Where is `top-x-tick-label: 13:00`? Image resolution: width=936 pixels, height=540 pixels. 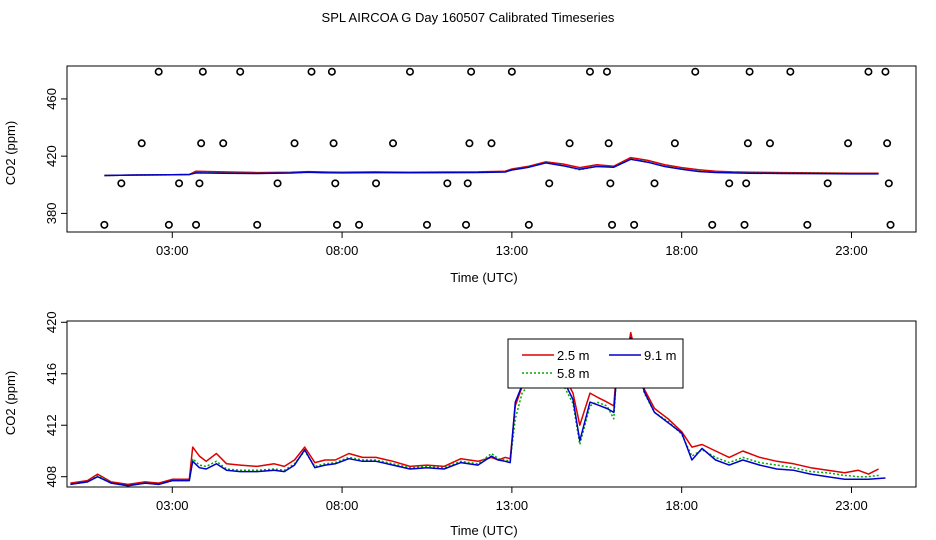
top-x-tick-label: 13:00 is located at coordinates (512, 250).